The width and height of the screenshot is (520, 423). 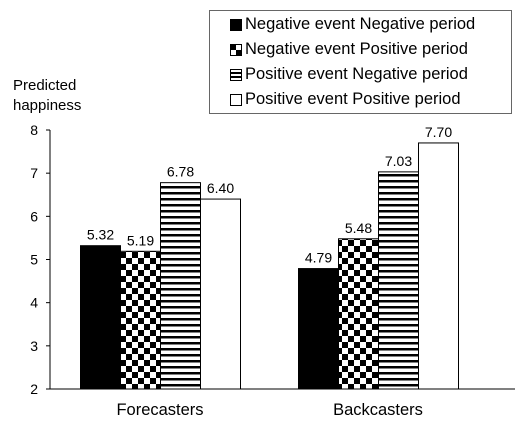 What do you see at coordinates (236, 74) in the screenshot?
I see `legend-swatch-stripes` at bounding box center [236, 74].